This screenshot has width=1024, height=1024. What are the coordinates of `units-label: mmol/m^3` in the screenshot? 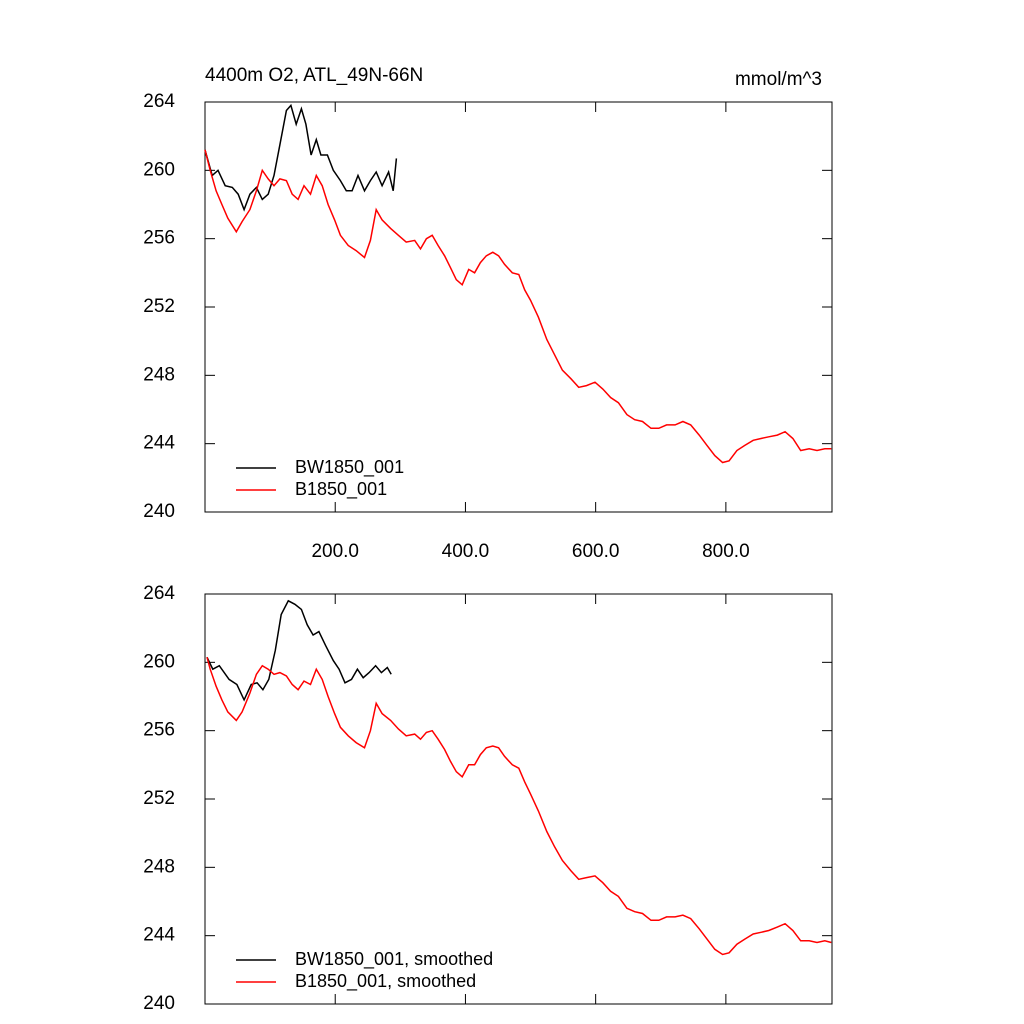 It's located at (778, 79).